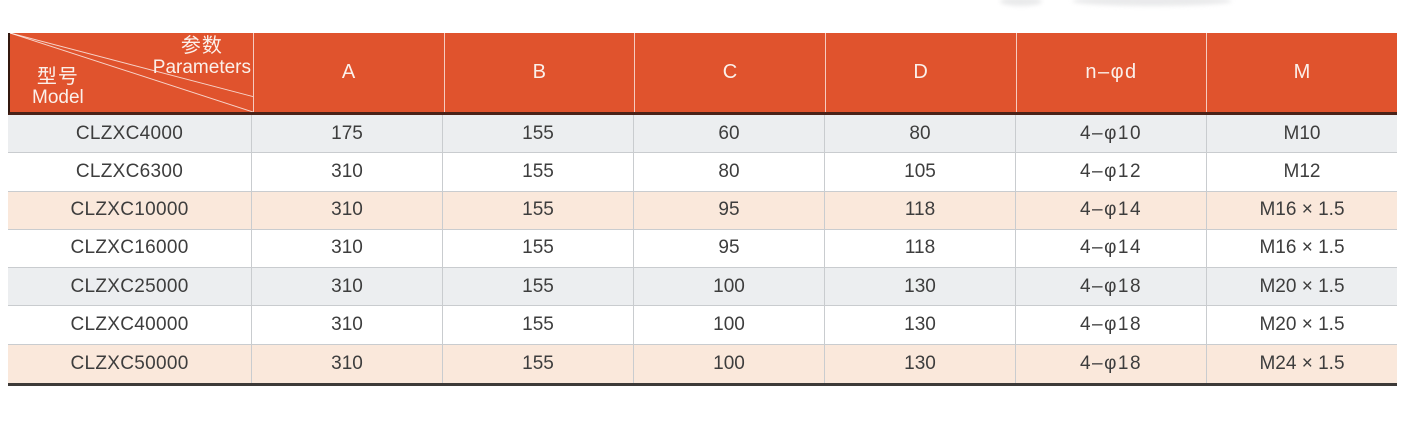 This screenshot has width=1420, height=433. I want to click on cell-model: CLZXC10000, so click(129, 210).